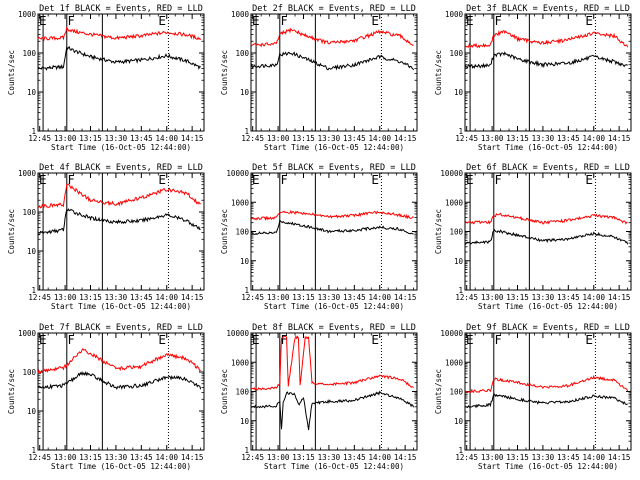 The height and width of the screenshot is (480, 640). Describe the element at coordinates (121, 9) in the screenshot. I see `chart-title: Det 1f BLACK = Events, RED = LLD` at that location.